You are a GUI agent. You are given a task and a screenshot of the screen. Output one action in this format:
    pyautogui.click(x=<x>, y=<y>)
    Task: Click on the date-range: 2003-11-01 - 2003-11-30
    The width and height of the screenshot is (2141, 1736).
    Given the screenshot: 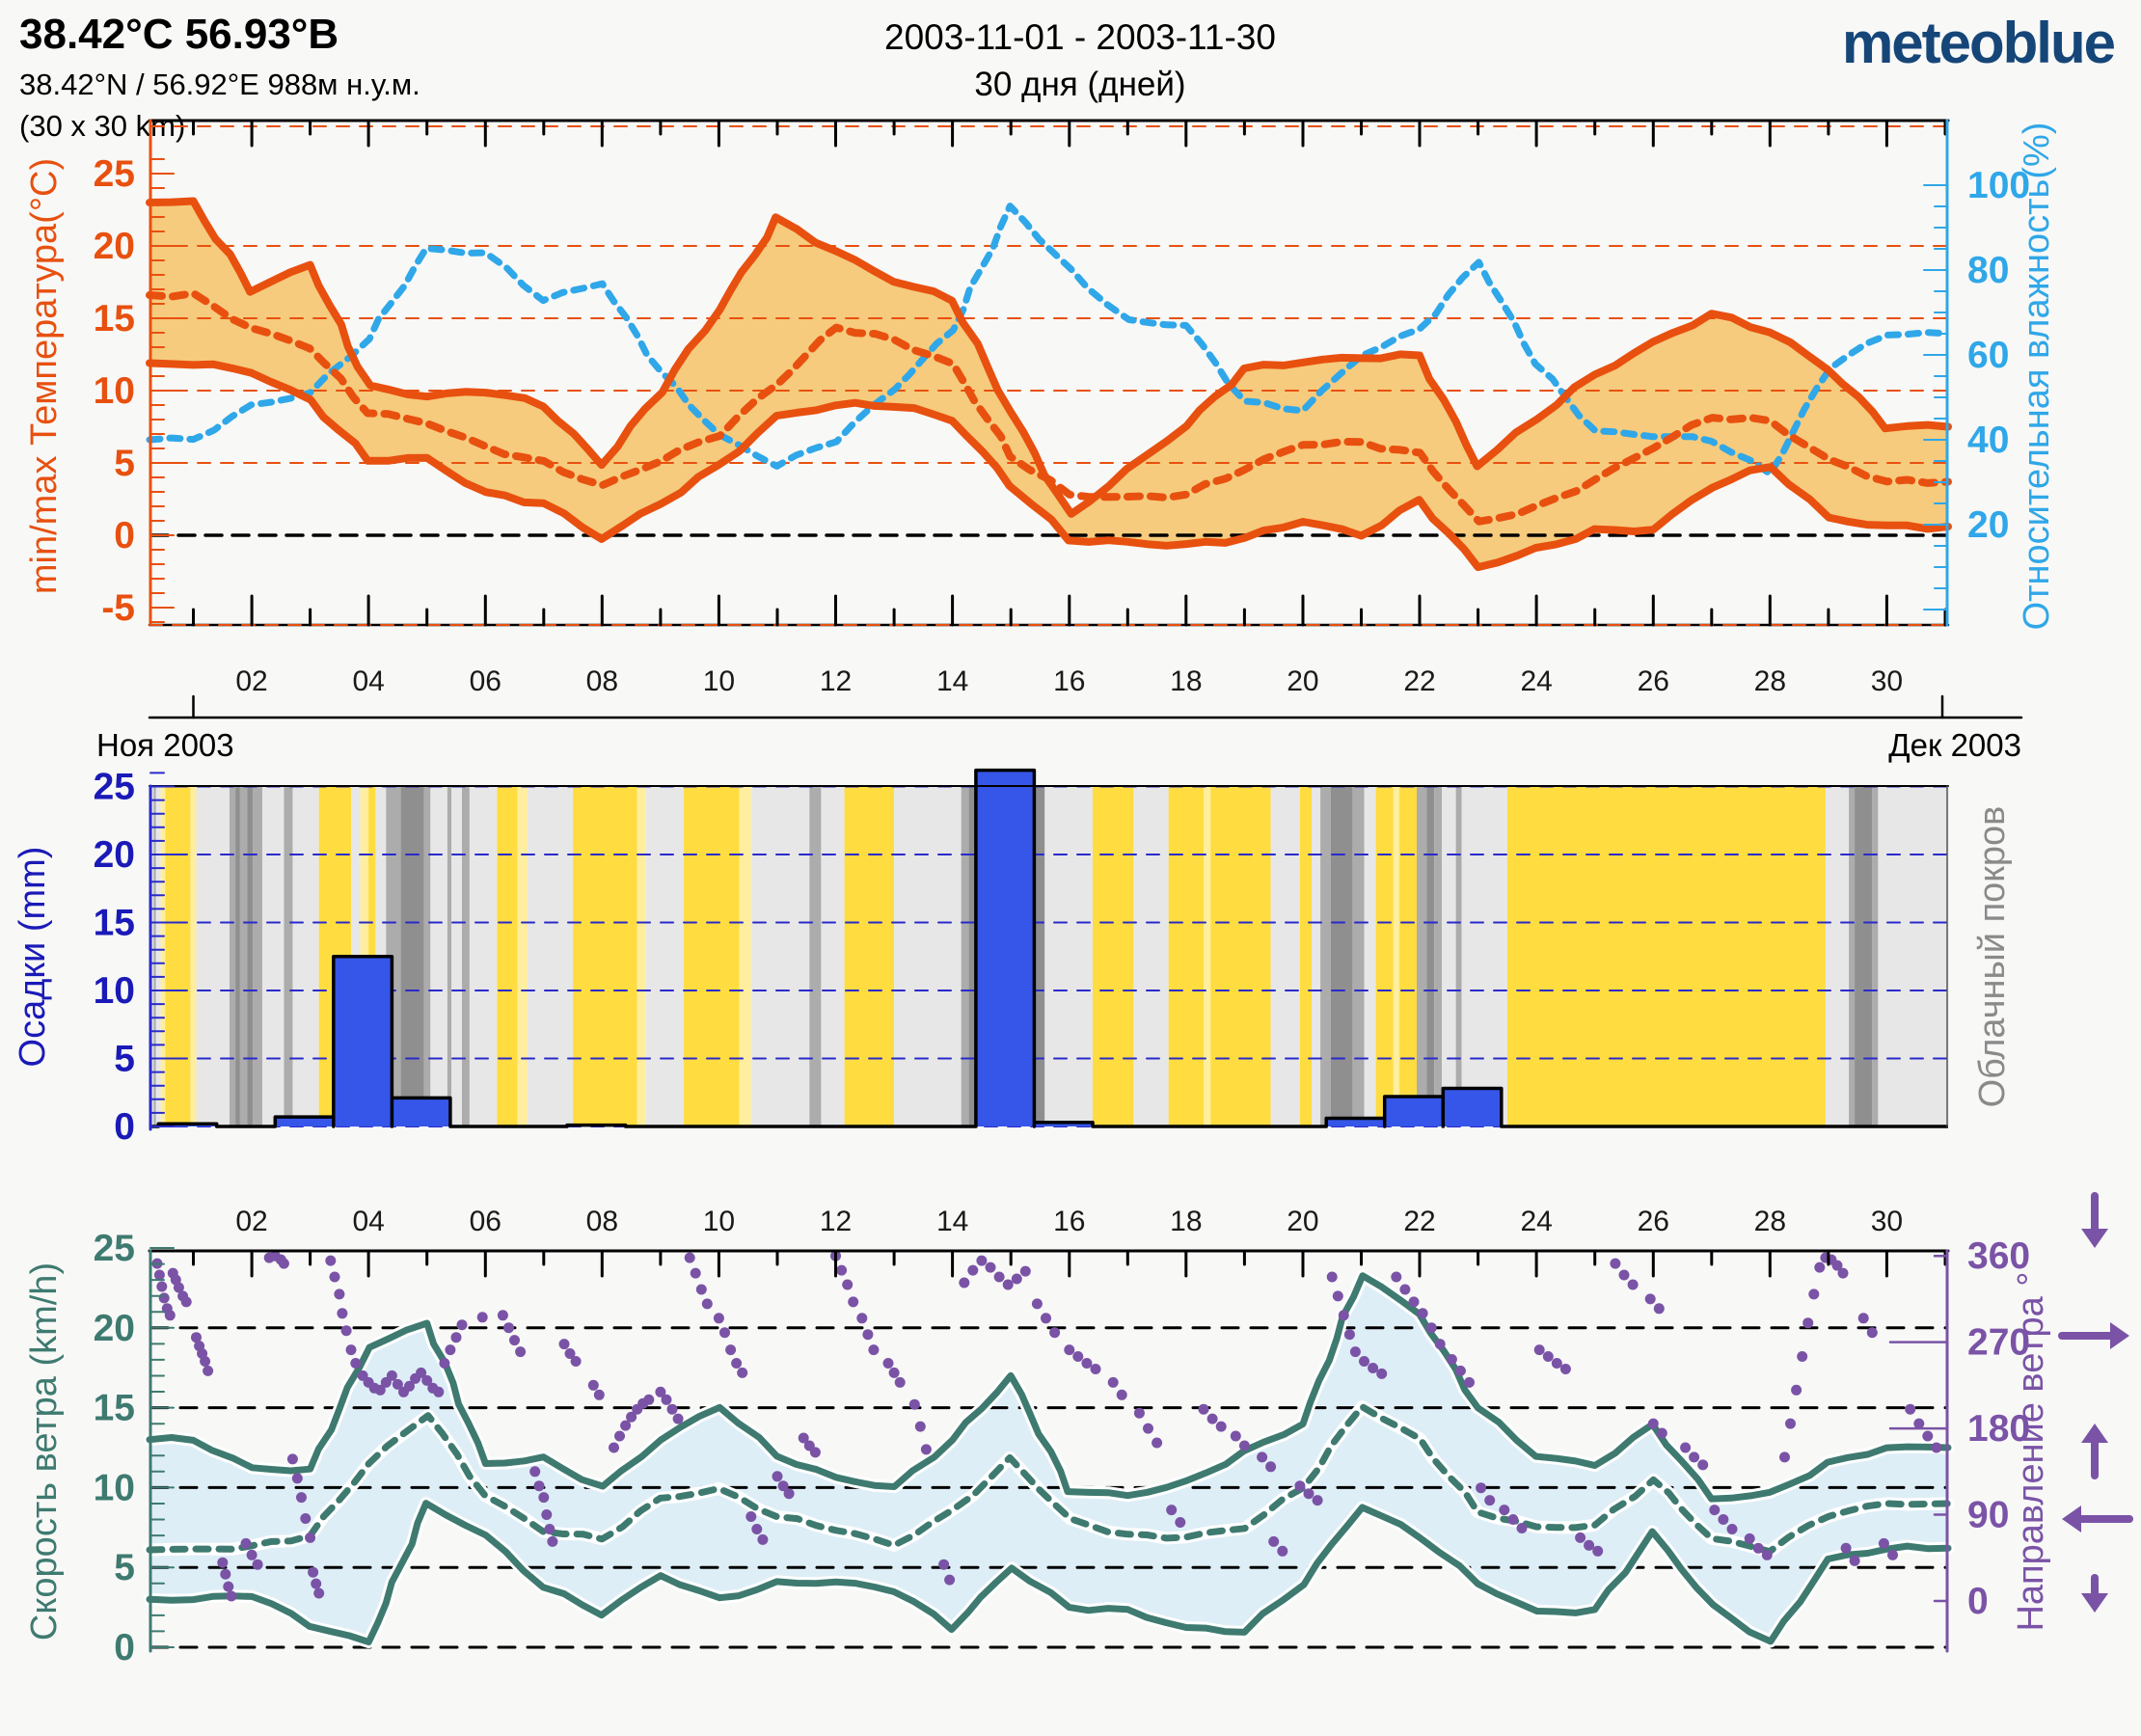 What is the action you would take?
    pyautogui.click(x=1080, y=37)
    